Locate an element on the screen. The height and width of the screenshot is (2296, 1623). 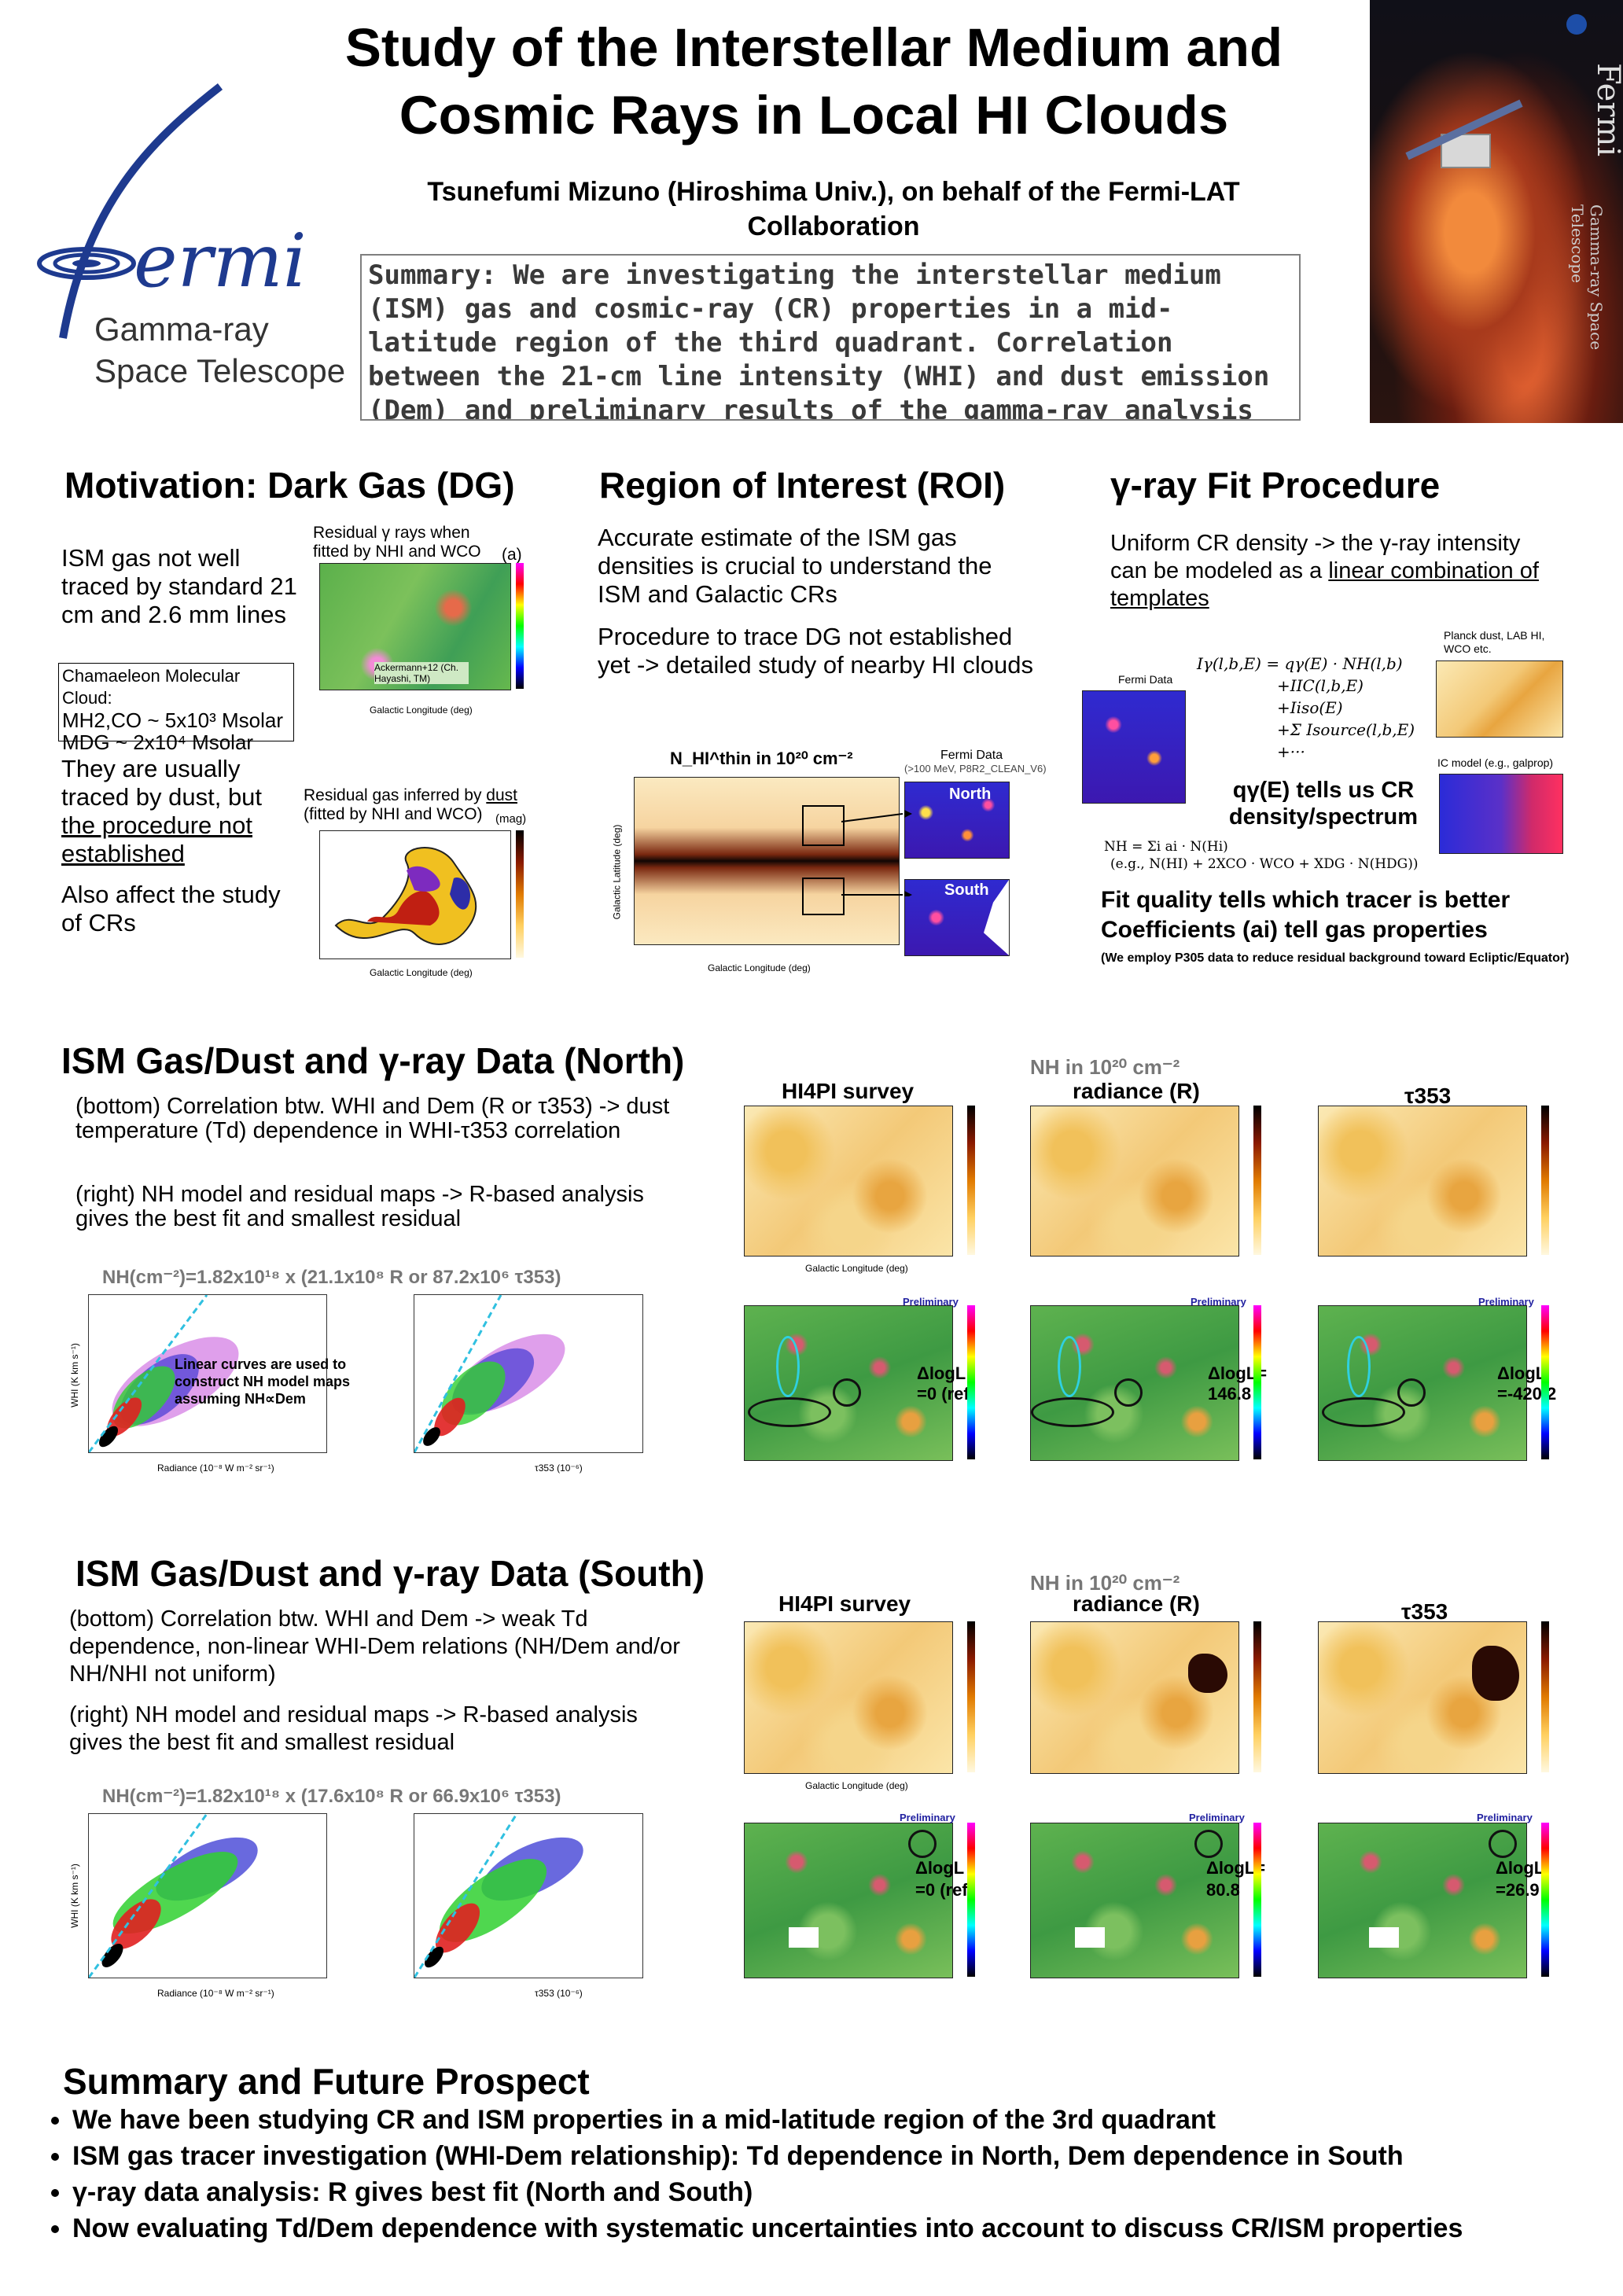
dust-blobs-icon is located at coordinates (406, 896).